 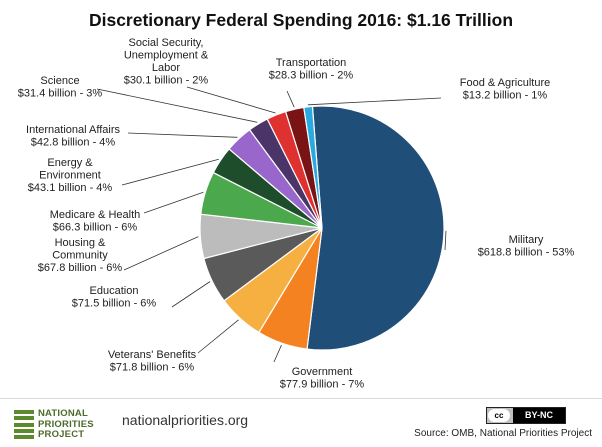 I want to click on label-international-affairs: International Affairs $42.8 billion - 4%, so click(x=73, y=136).